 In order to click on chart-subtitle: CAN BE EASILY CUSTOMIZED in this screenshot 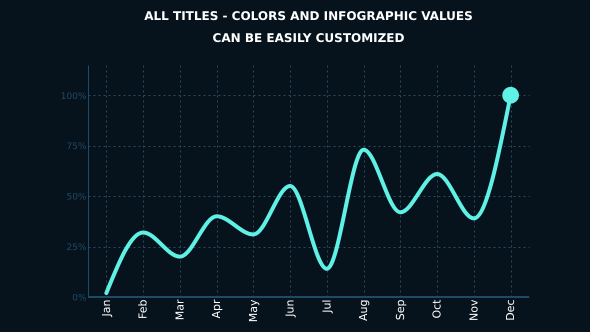, I will do `click(308, 38)`.